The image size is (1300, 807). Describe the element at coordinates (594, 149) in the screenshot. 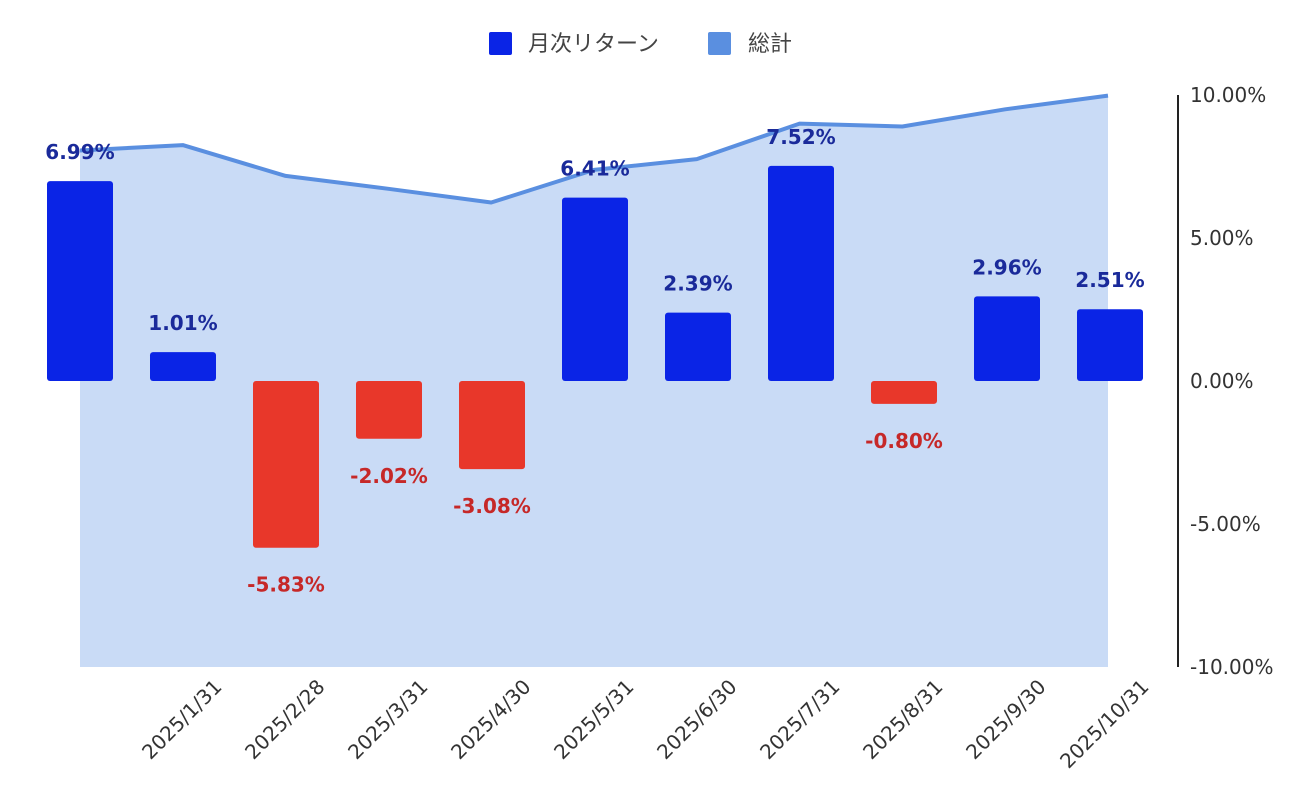

I see `total-area-line` at that location.